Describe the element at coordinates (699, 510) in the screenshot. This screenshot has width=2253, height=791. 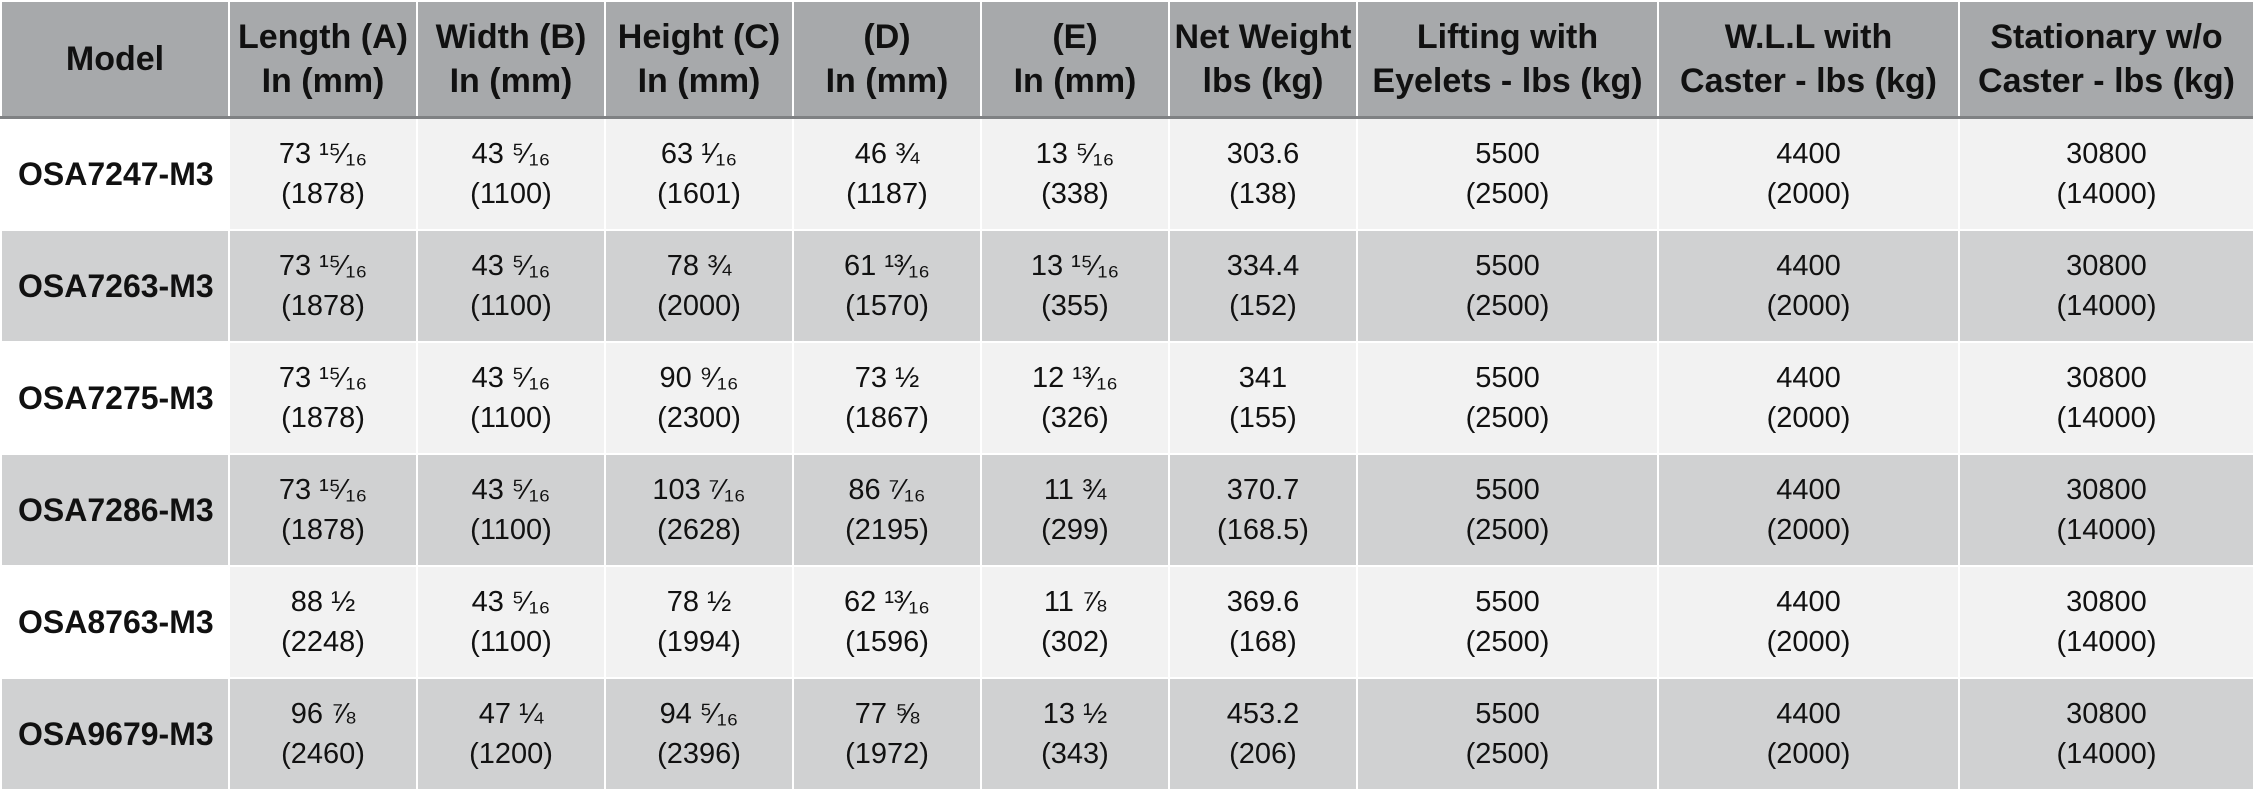
I see `height-cell: 103 ⁷⁄₁₆ (2628)` at that location.